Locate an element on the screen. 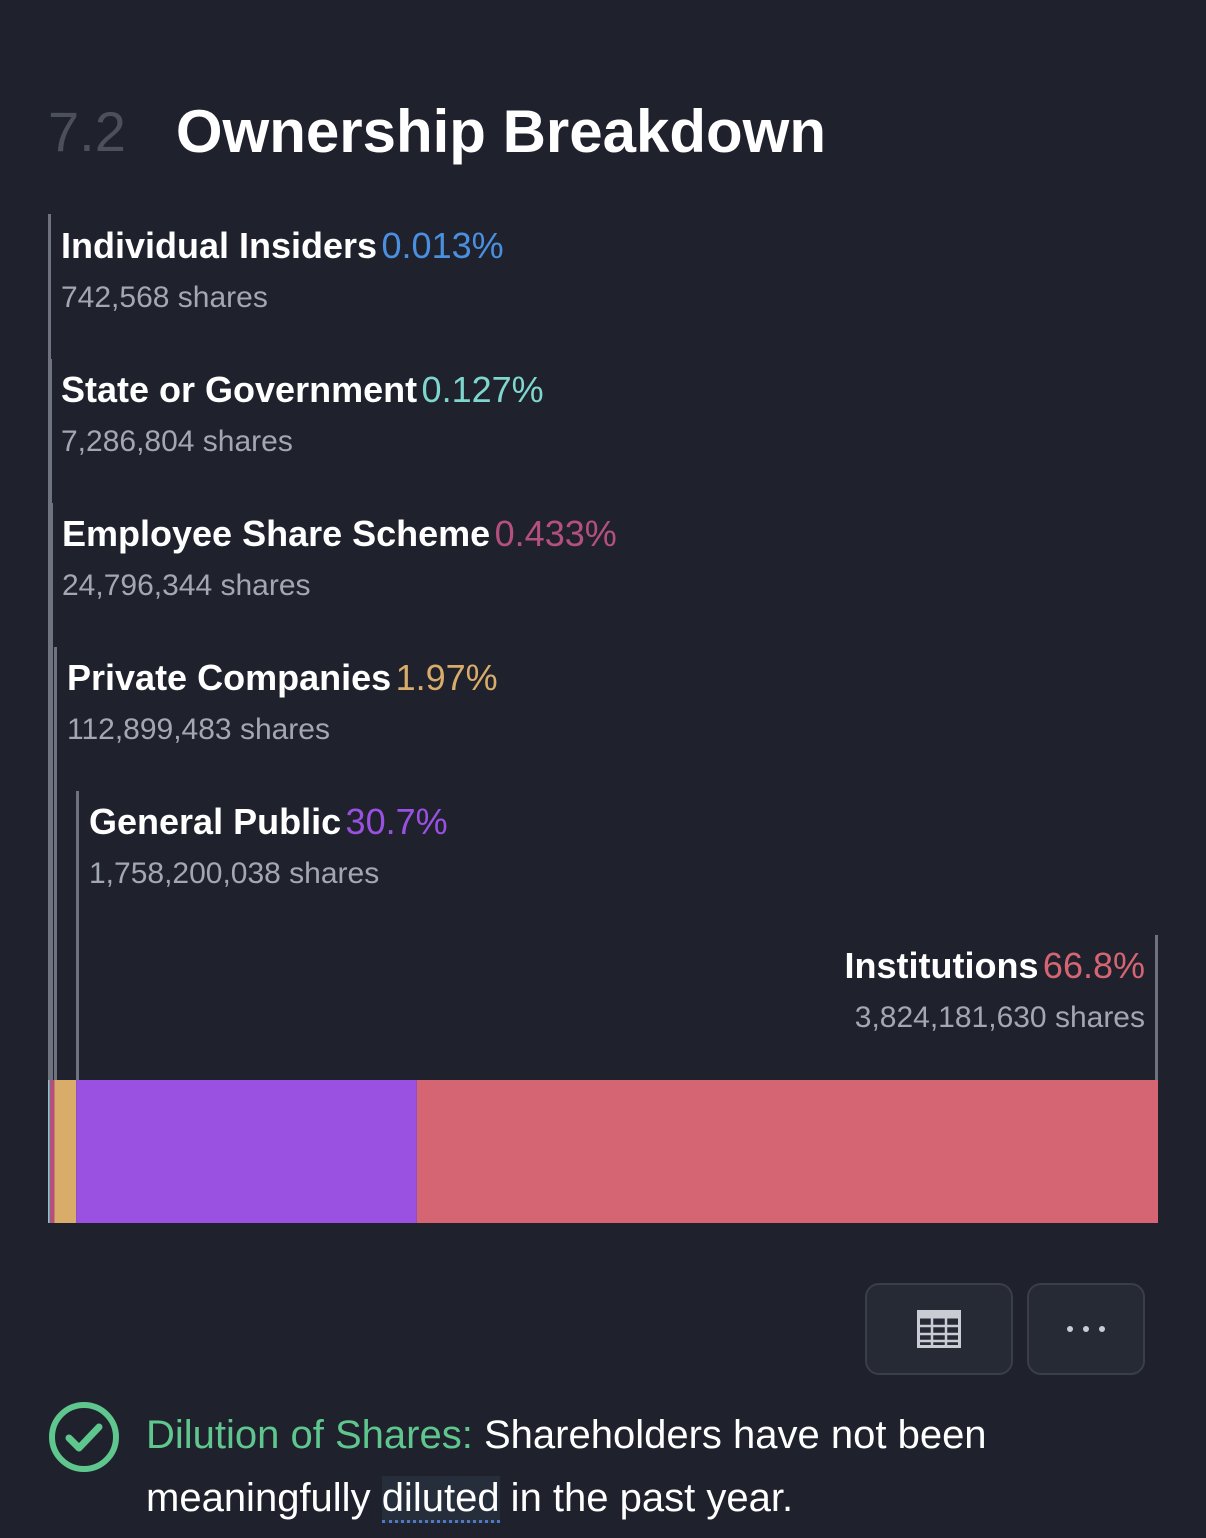 The image size is (1206, 1538). table-view-button is located at coordinates (939, 1329).